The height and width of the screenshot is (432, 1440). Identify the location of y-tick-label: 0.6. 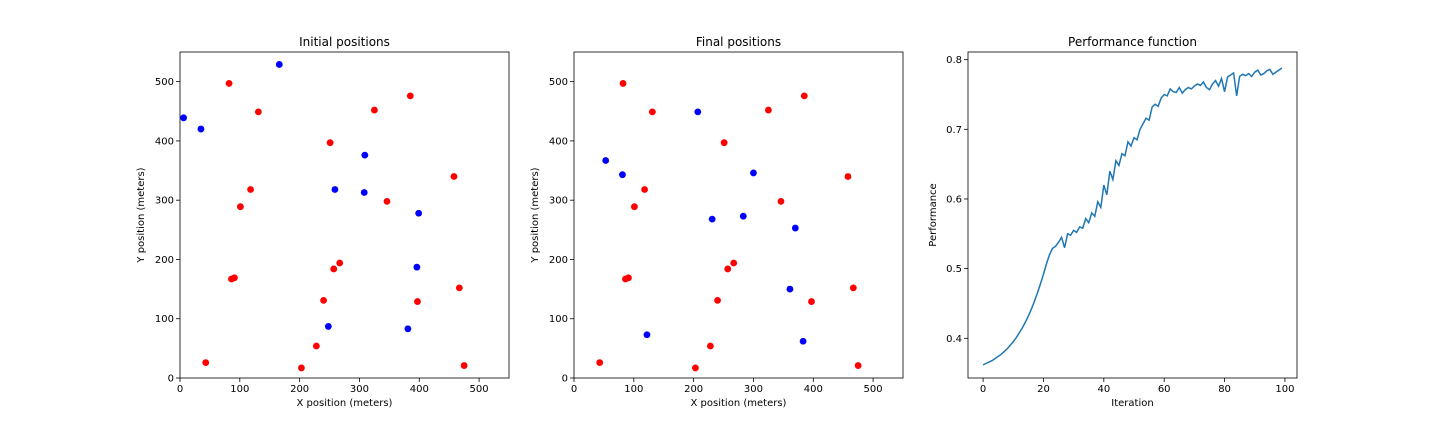
(954, 199).